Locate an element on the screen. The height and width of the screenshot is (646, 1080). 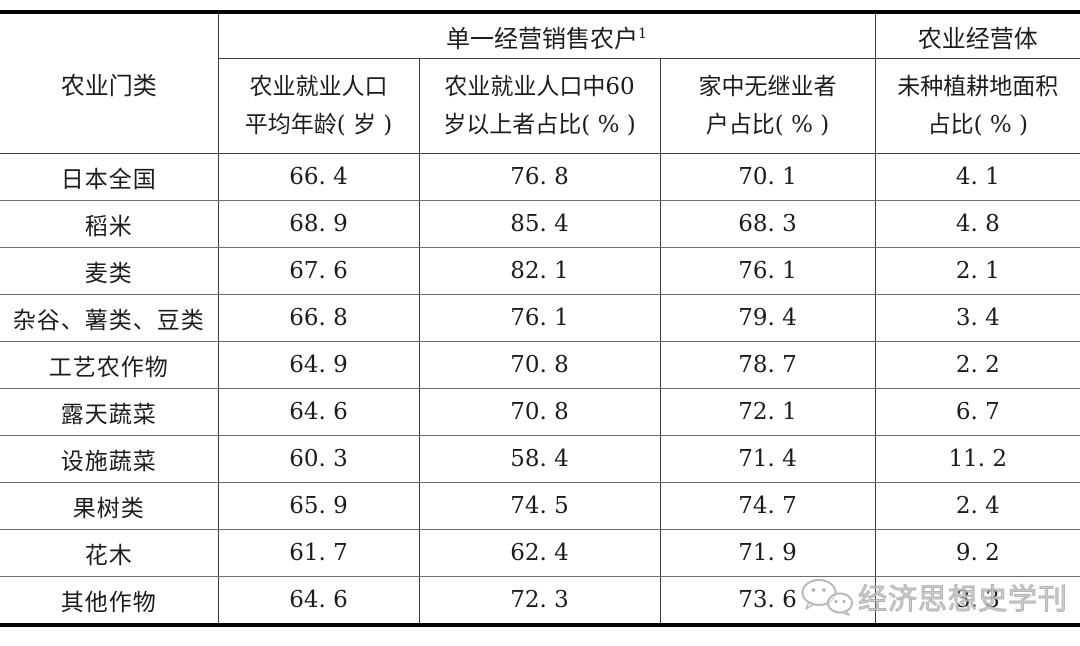
cell-over60-share: 58. 4 is located at coordinates (539, 459).